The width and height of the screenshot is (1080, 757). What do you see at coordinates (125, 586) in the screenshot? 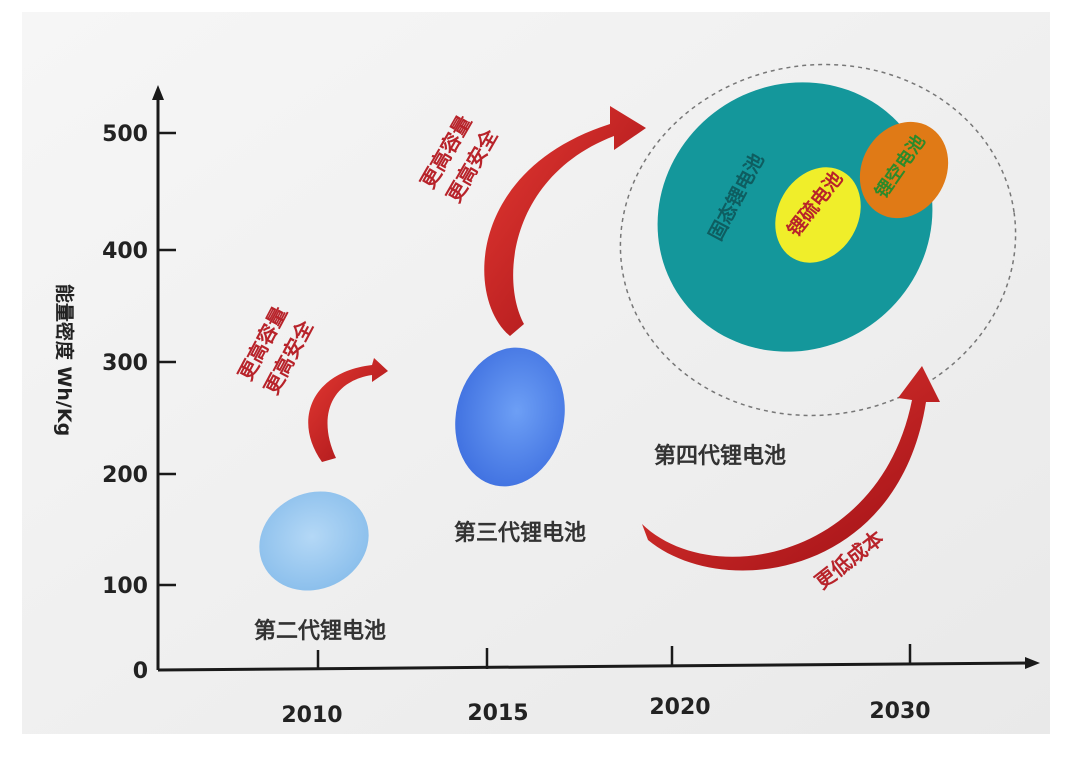
I see `y-tick-label: 100` at bounding box center [125, 586].